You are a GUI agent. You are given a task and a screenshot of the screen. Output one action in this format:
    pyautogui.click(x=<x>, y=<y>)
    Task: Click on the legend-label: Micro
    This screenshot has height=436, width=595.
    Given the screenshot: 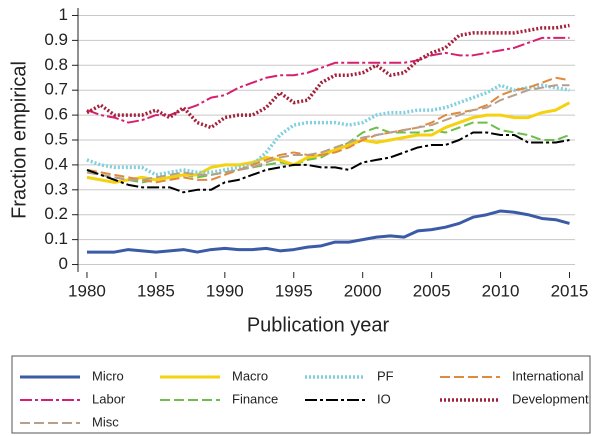 What is the action you would take?
    pyautogui.click(x=108, y=375)
    